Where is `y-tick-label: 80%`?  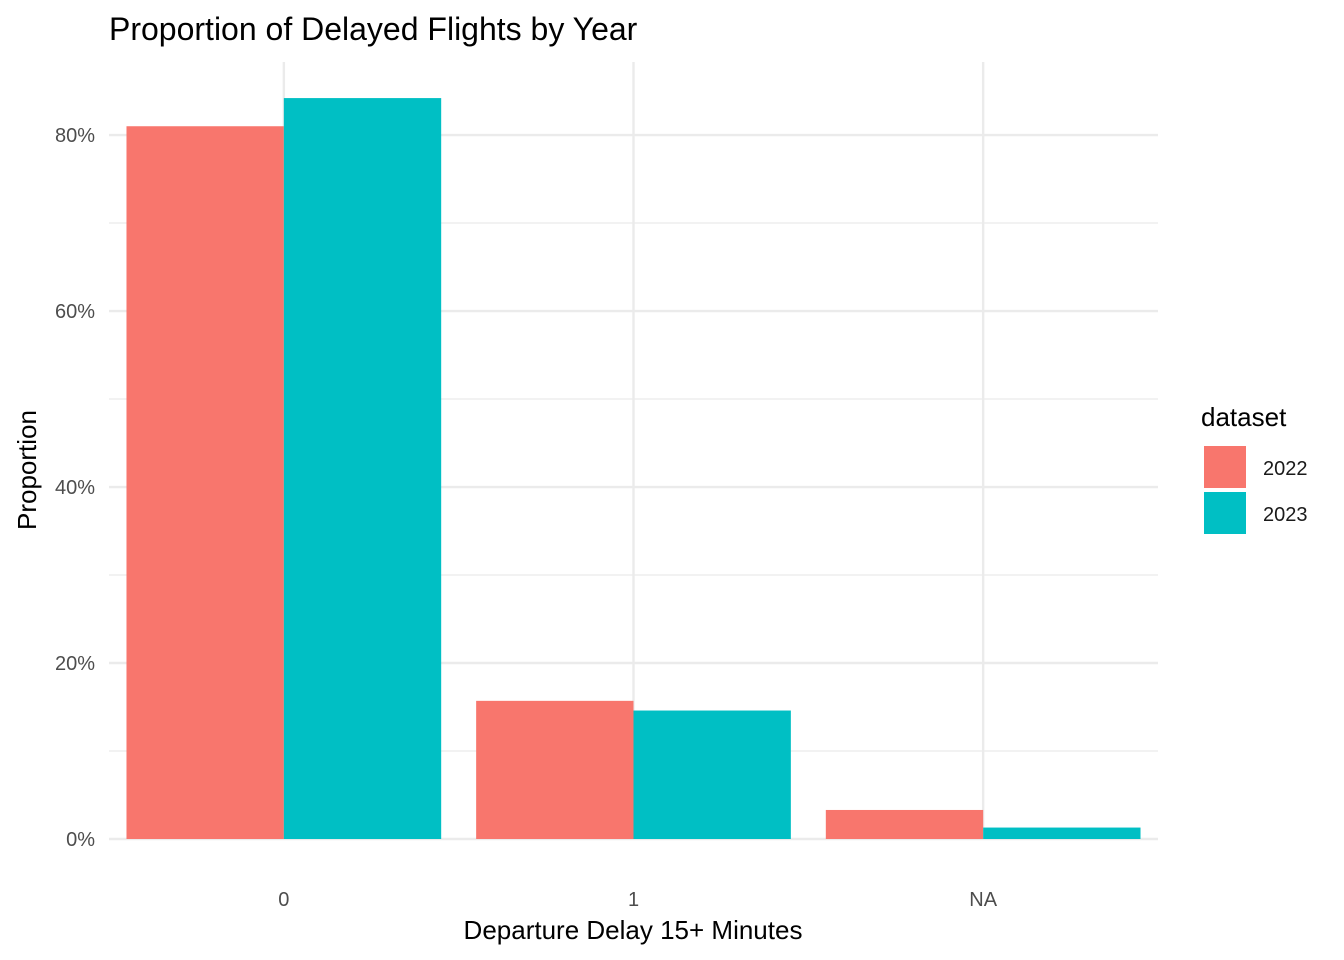 y-tick-label: 80% is located at coordinates (75, 136).